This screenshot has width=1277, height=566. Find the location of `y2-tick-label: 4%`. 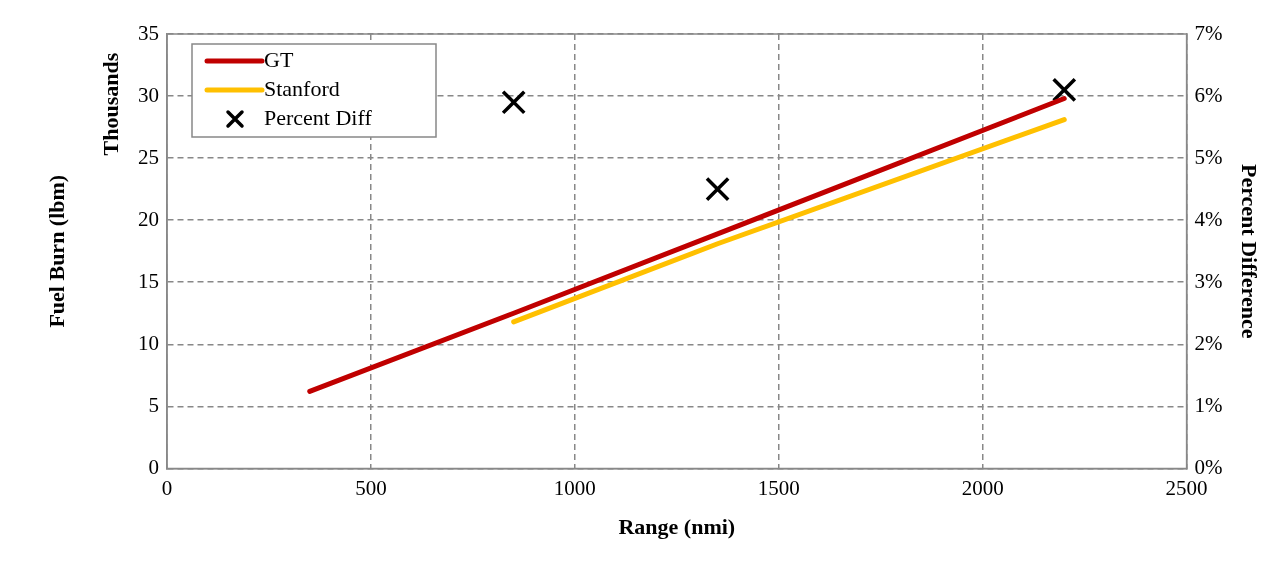

y2-tick-label: 4% is located at coordinates (1208, 218).